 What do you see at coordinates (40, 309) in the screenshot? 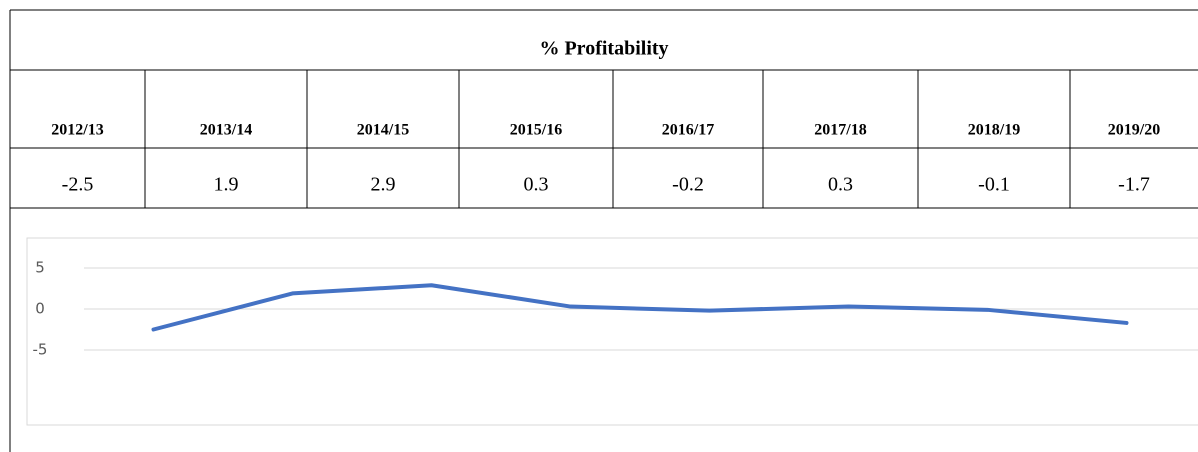
I see `y-tick-label: 0` at bounding box center [40, 309].